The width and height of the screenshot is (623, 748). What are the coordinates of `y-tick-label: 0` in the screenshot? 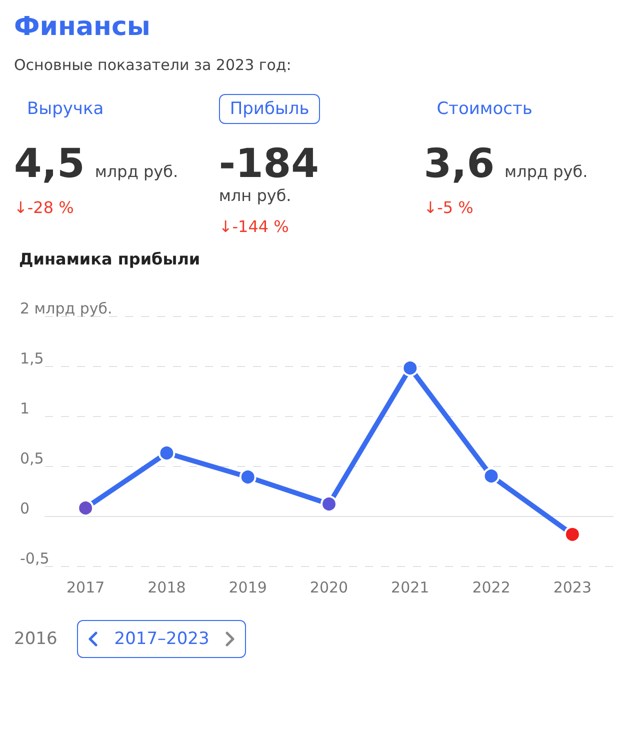 It's located at (25, 509).